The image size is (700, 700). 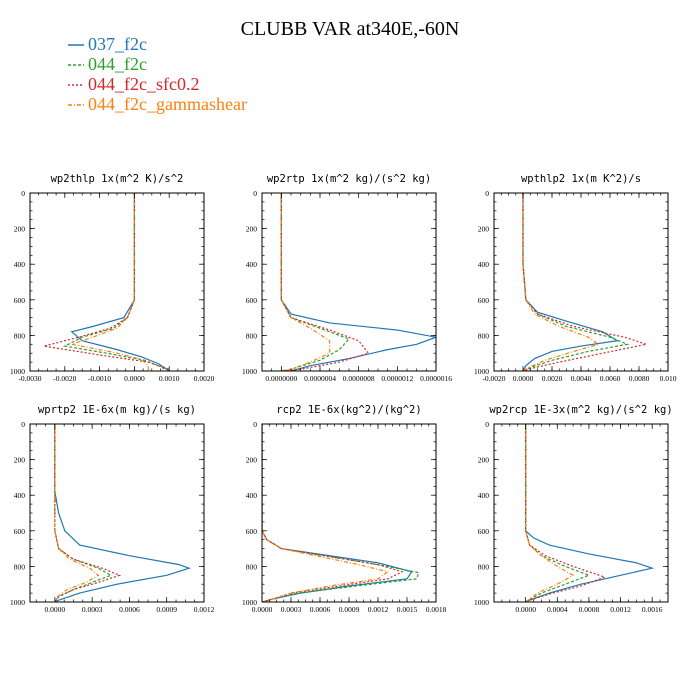 I want to click on x-tick-label: 0.010, so click(x=668, y=378).